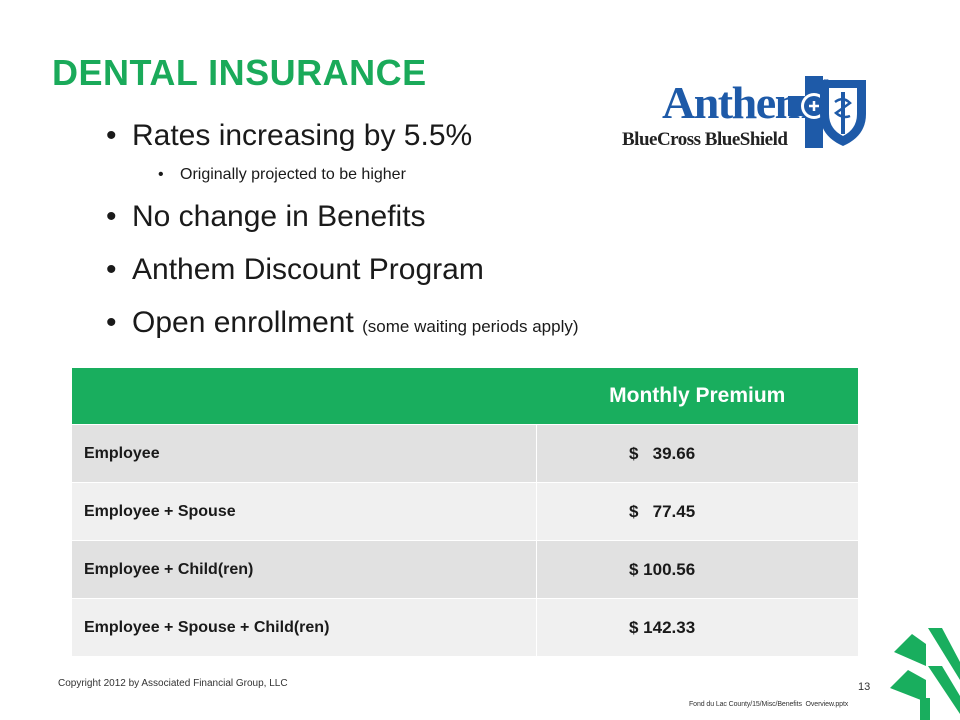 Image resolution: width=960 pixels, height=720 pixels. I want to click on blue-shield-icon, so click(843, 113).